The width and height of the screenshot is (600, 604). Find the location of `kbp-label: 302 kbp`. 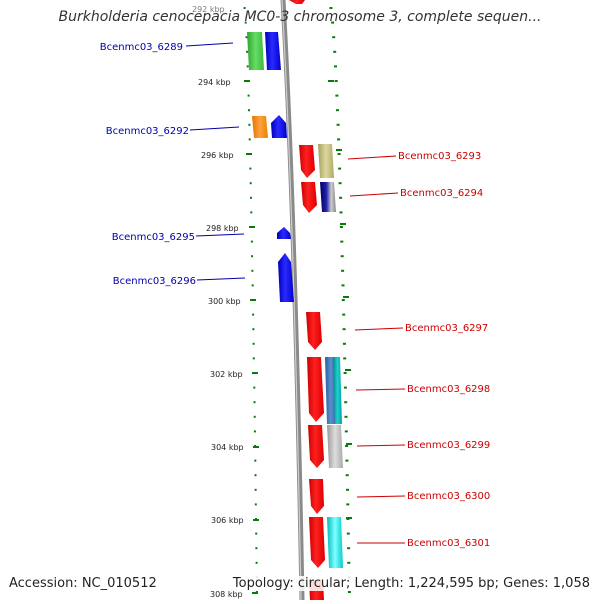

kbp-label: 302 kbp is located at coordinates (226, 374).